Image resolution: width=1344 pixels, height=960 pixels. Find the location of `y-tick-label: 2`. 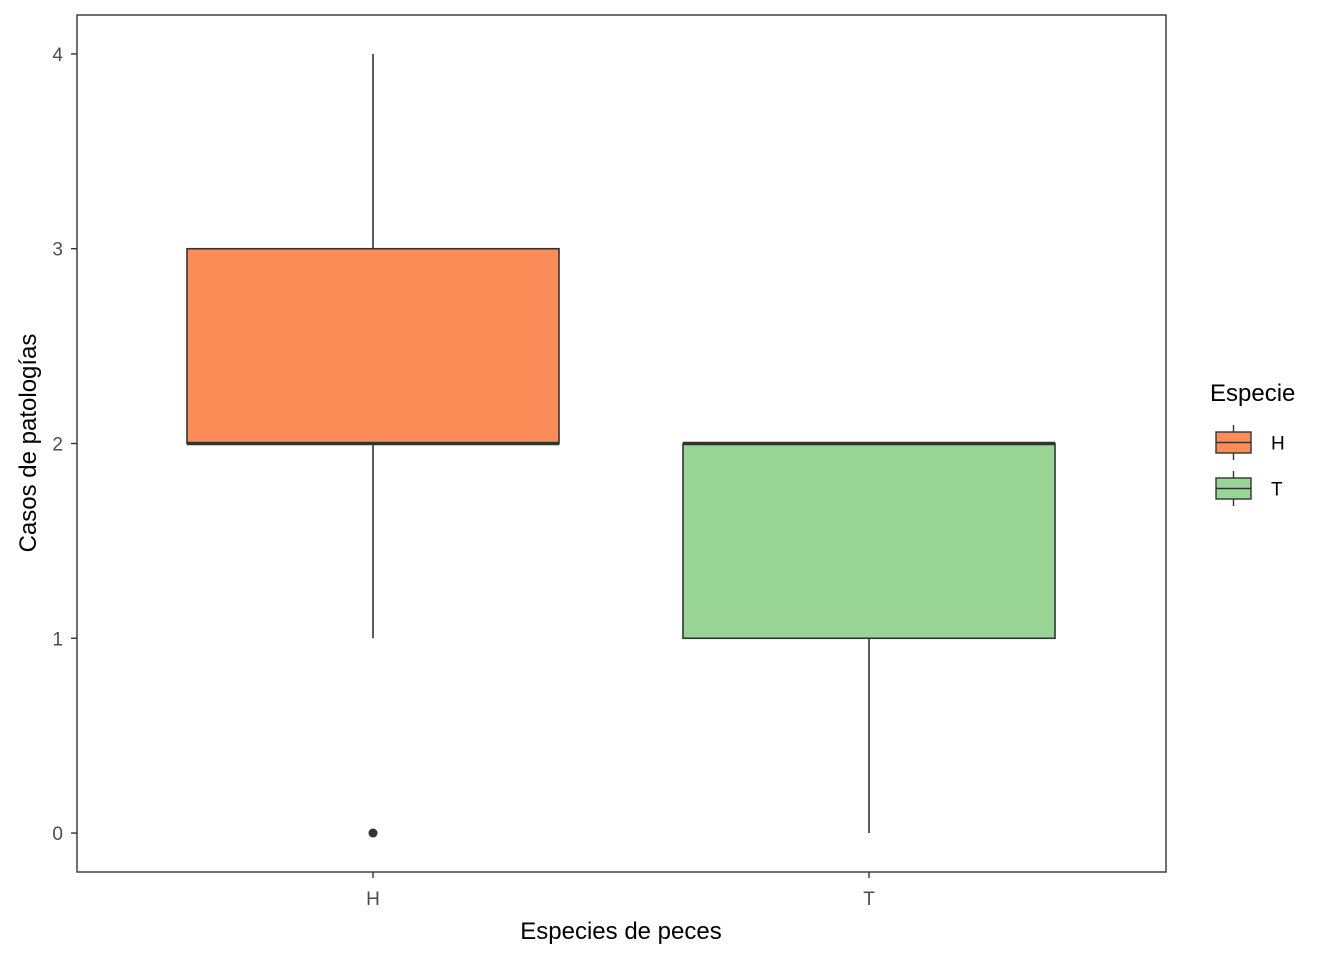

y-tick-label: 2 is located at coordinates (57, 445).